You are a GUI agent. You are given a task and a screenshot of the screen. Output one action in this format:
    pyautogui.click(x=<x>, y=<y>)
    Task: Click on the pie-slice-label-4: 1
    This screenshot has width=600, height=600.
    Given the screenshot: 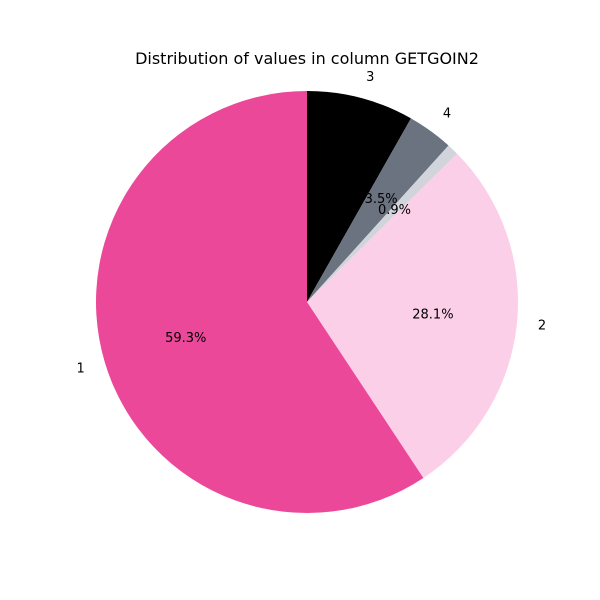 What is the action you would take?
    pyautogui.click(x=80, y=368)
    